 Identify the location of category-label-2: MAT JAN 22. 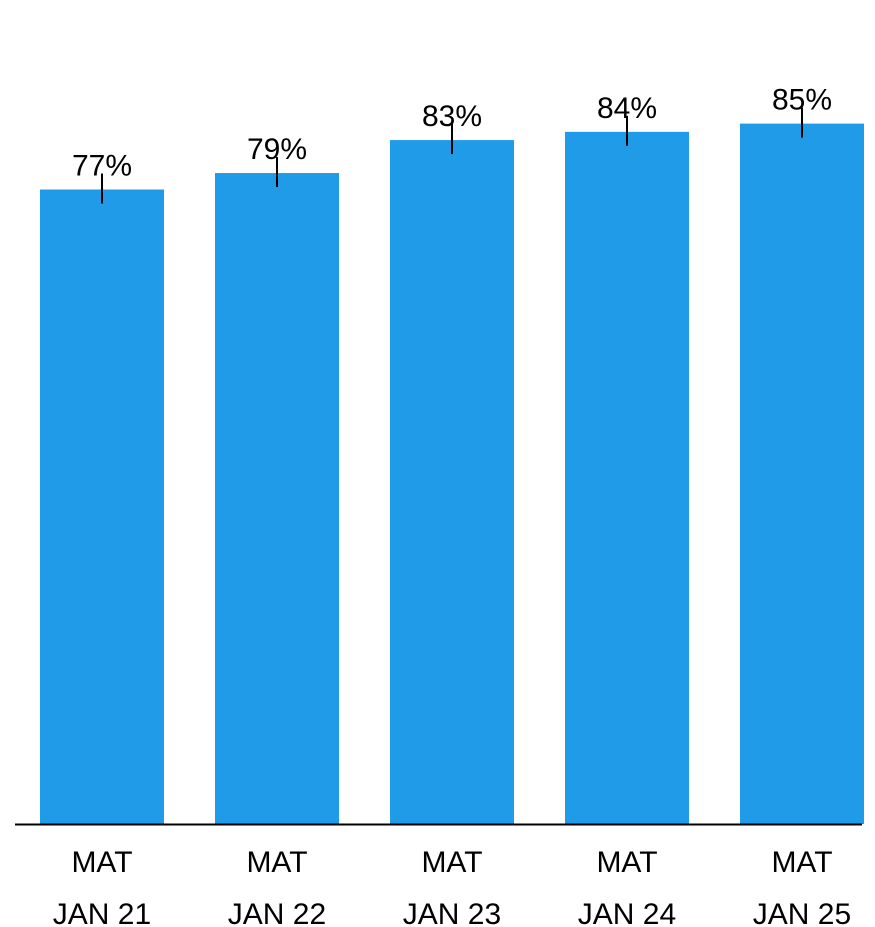
(277, 886).